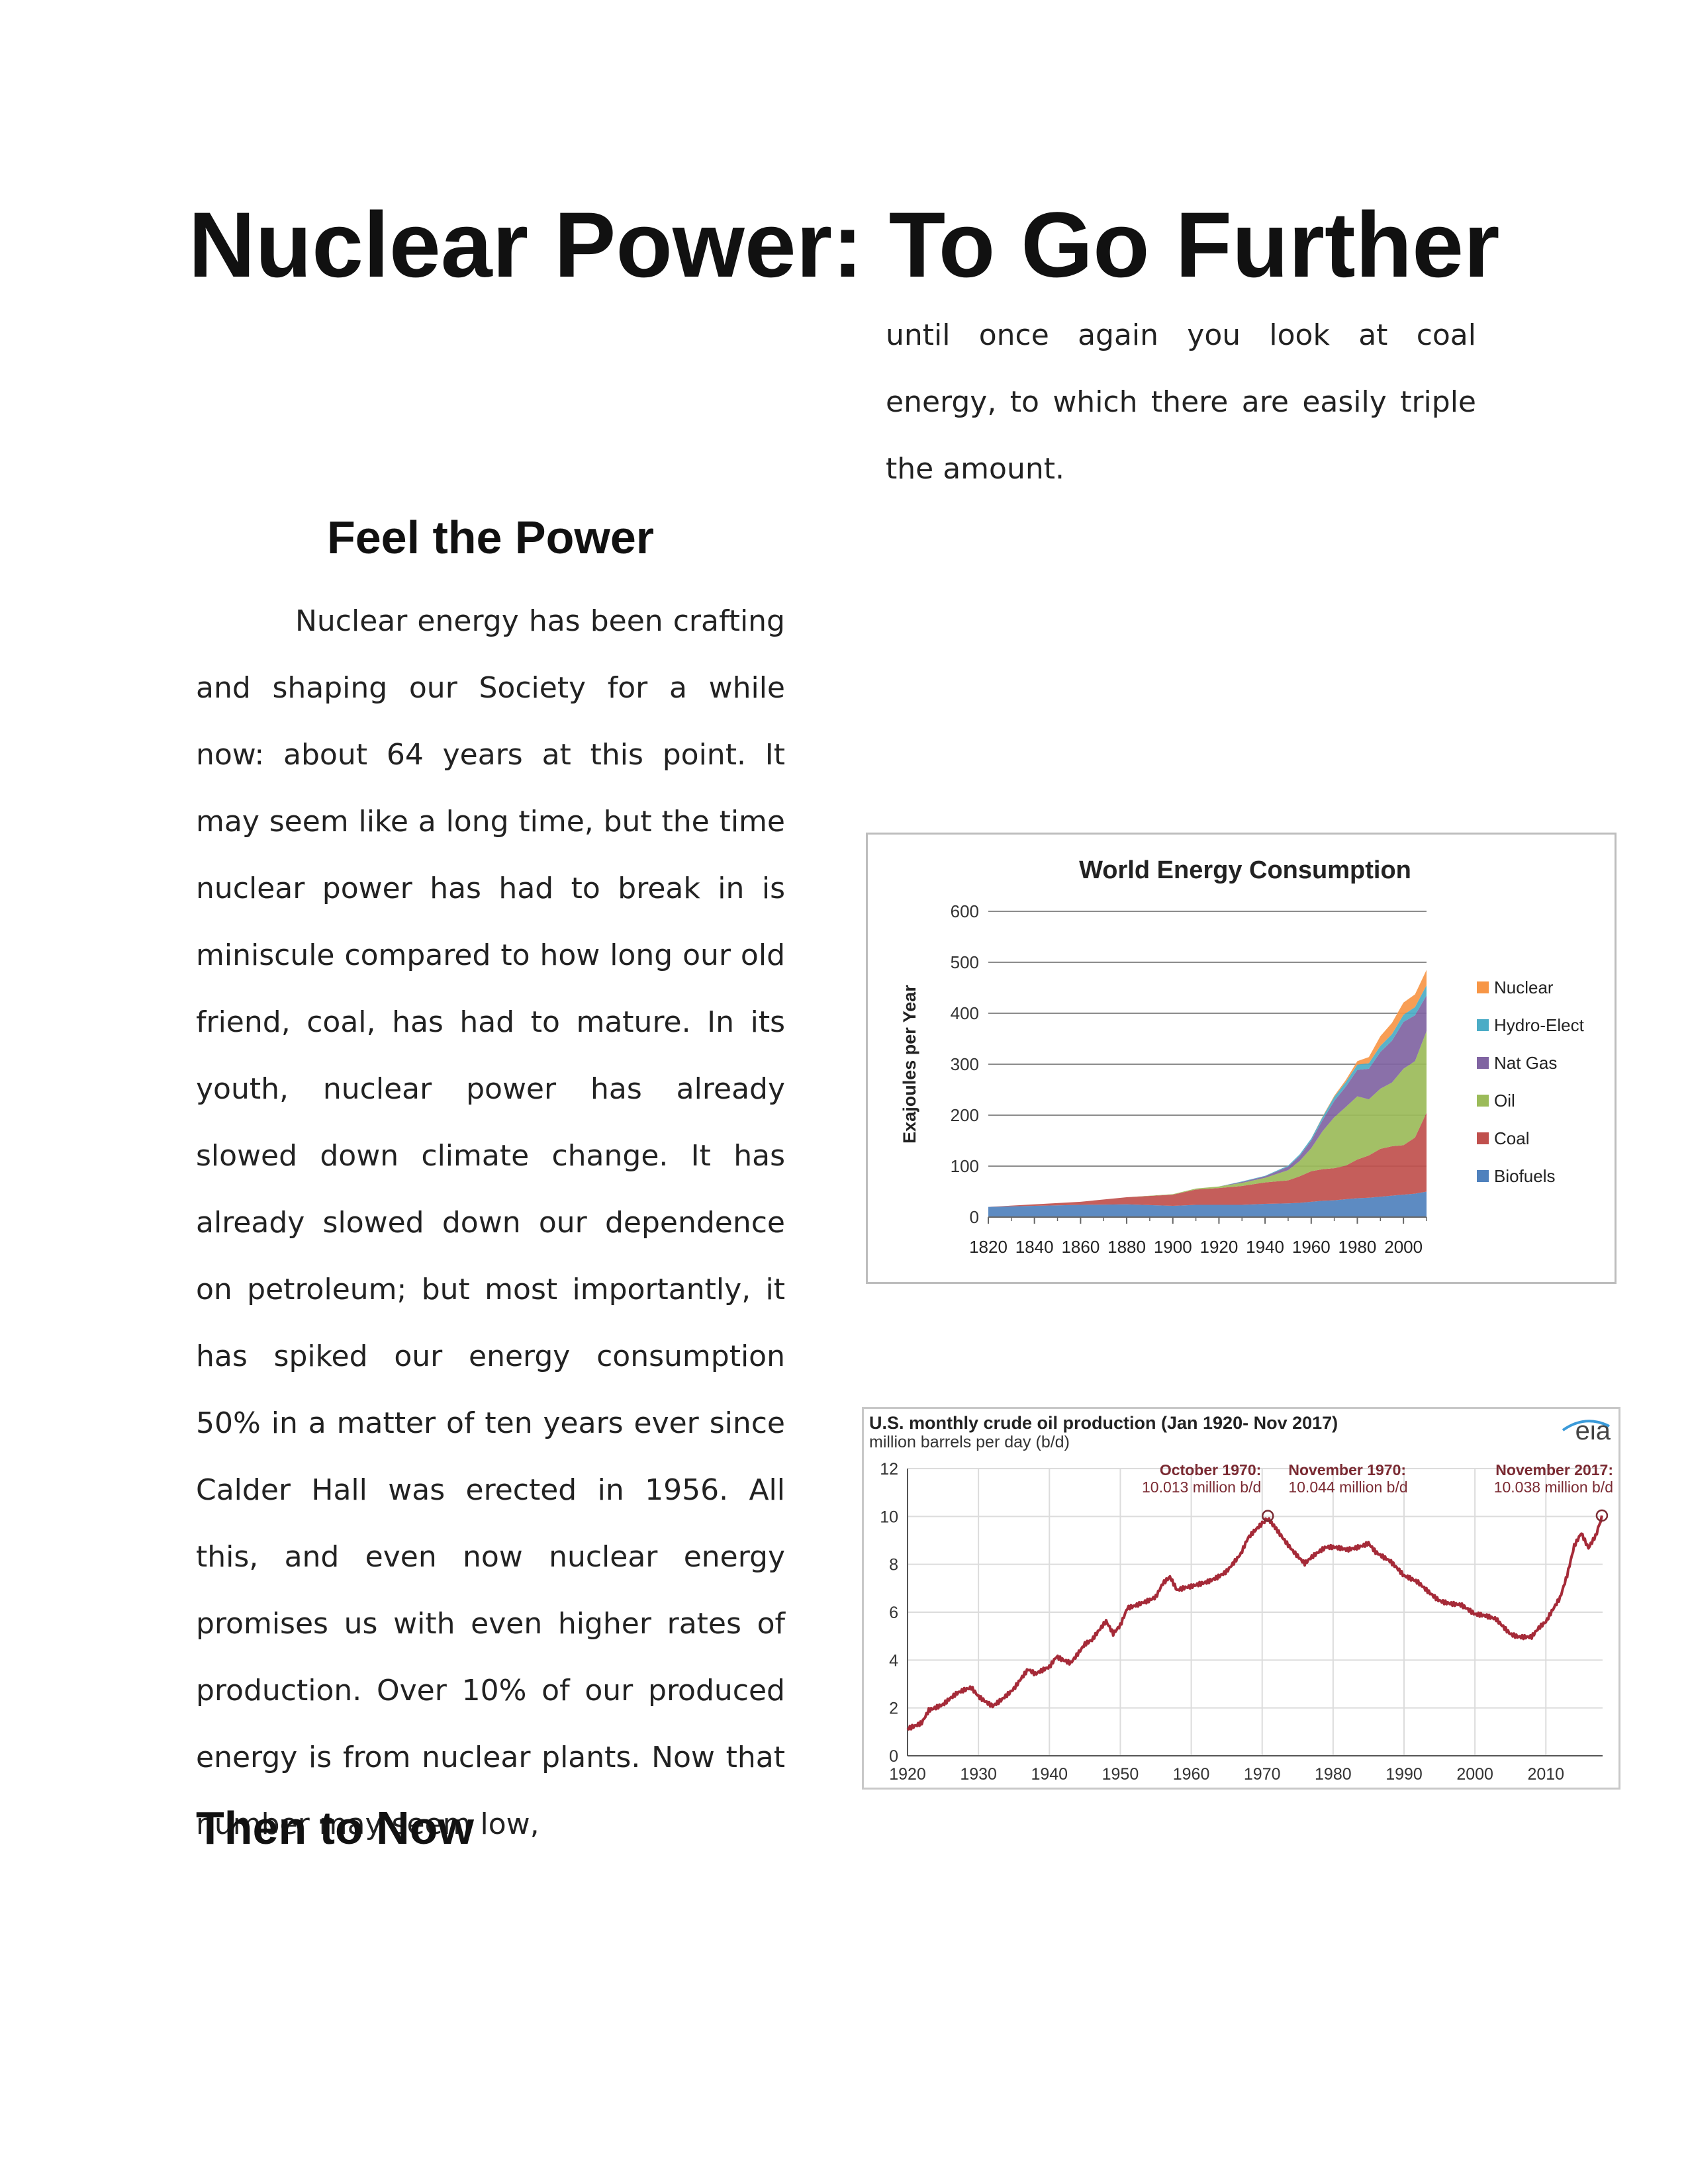 This screenshot has height=2184, width=1688. What do you see at coordinates (1173, 1247) in the screenshot?
I see `x-tick-label: 1900` at bounding box center [1173, 1247].